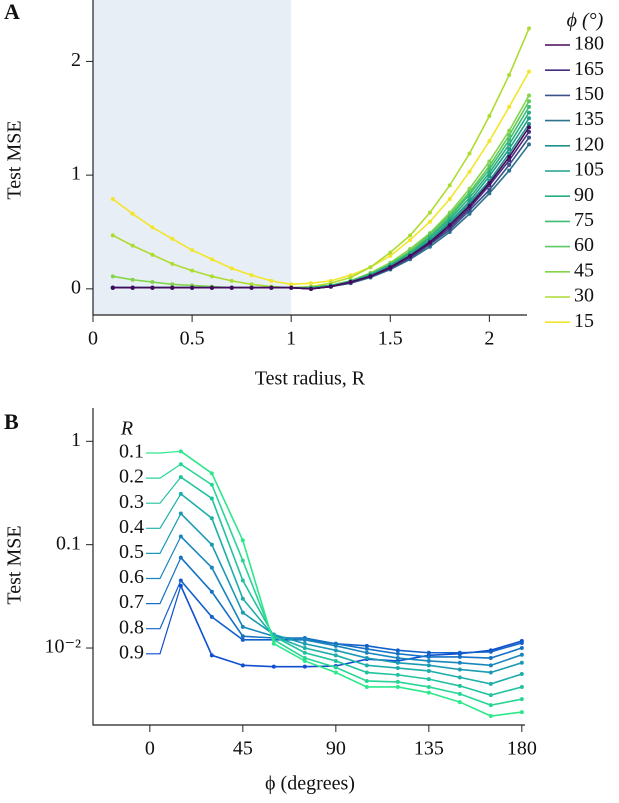  What do you see at coordinates (522, 749) in the screenshot?
I see `x-tick-label: 180` at bounding box center [522, 749].